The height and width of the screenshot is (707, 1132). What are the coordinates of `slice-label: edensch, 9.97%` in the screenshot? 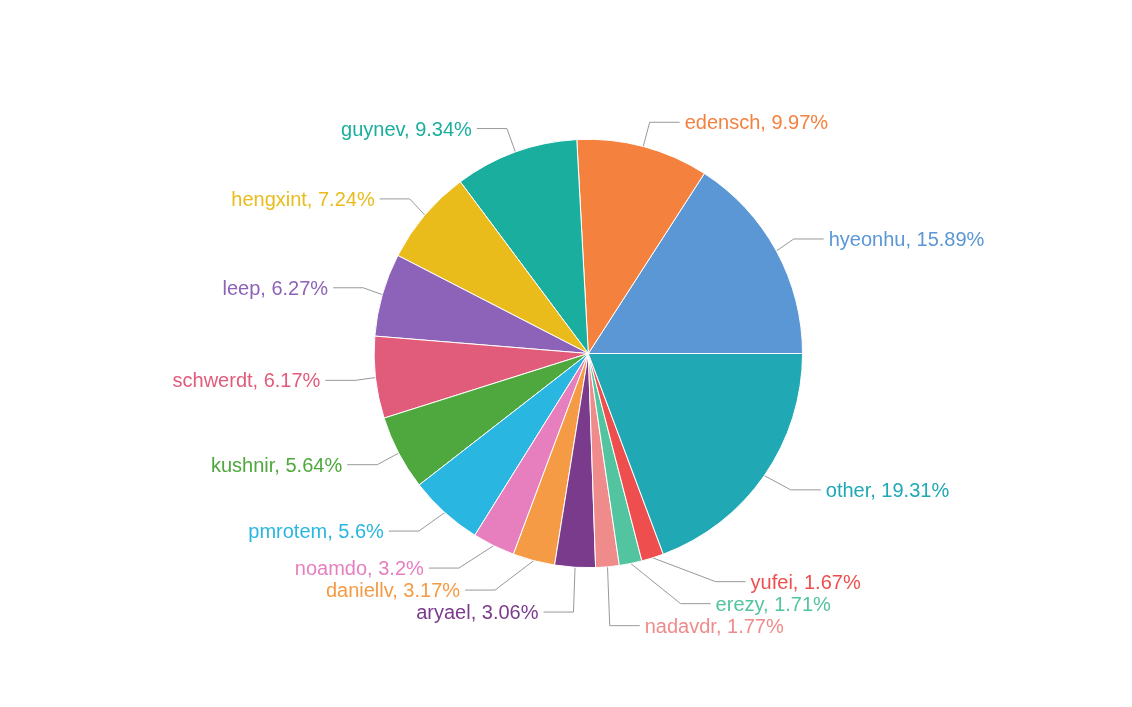 It's located at (756, 122).